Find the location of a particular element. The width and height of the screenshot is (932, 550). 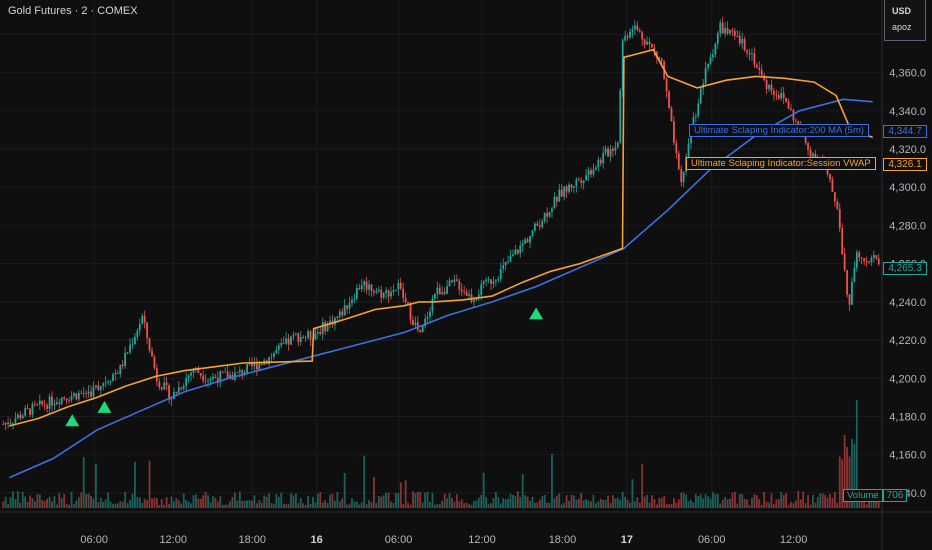

buy-signal-triangle is located at coordinates (104, 406).